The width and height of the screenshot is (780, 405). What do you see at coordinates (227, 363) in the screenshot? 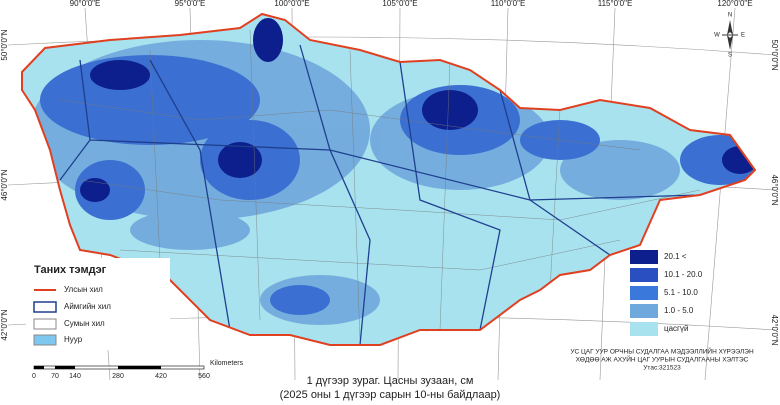
I see `scale-unit: Kilometers` at bounding box center [227, 363].